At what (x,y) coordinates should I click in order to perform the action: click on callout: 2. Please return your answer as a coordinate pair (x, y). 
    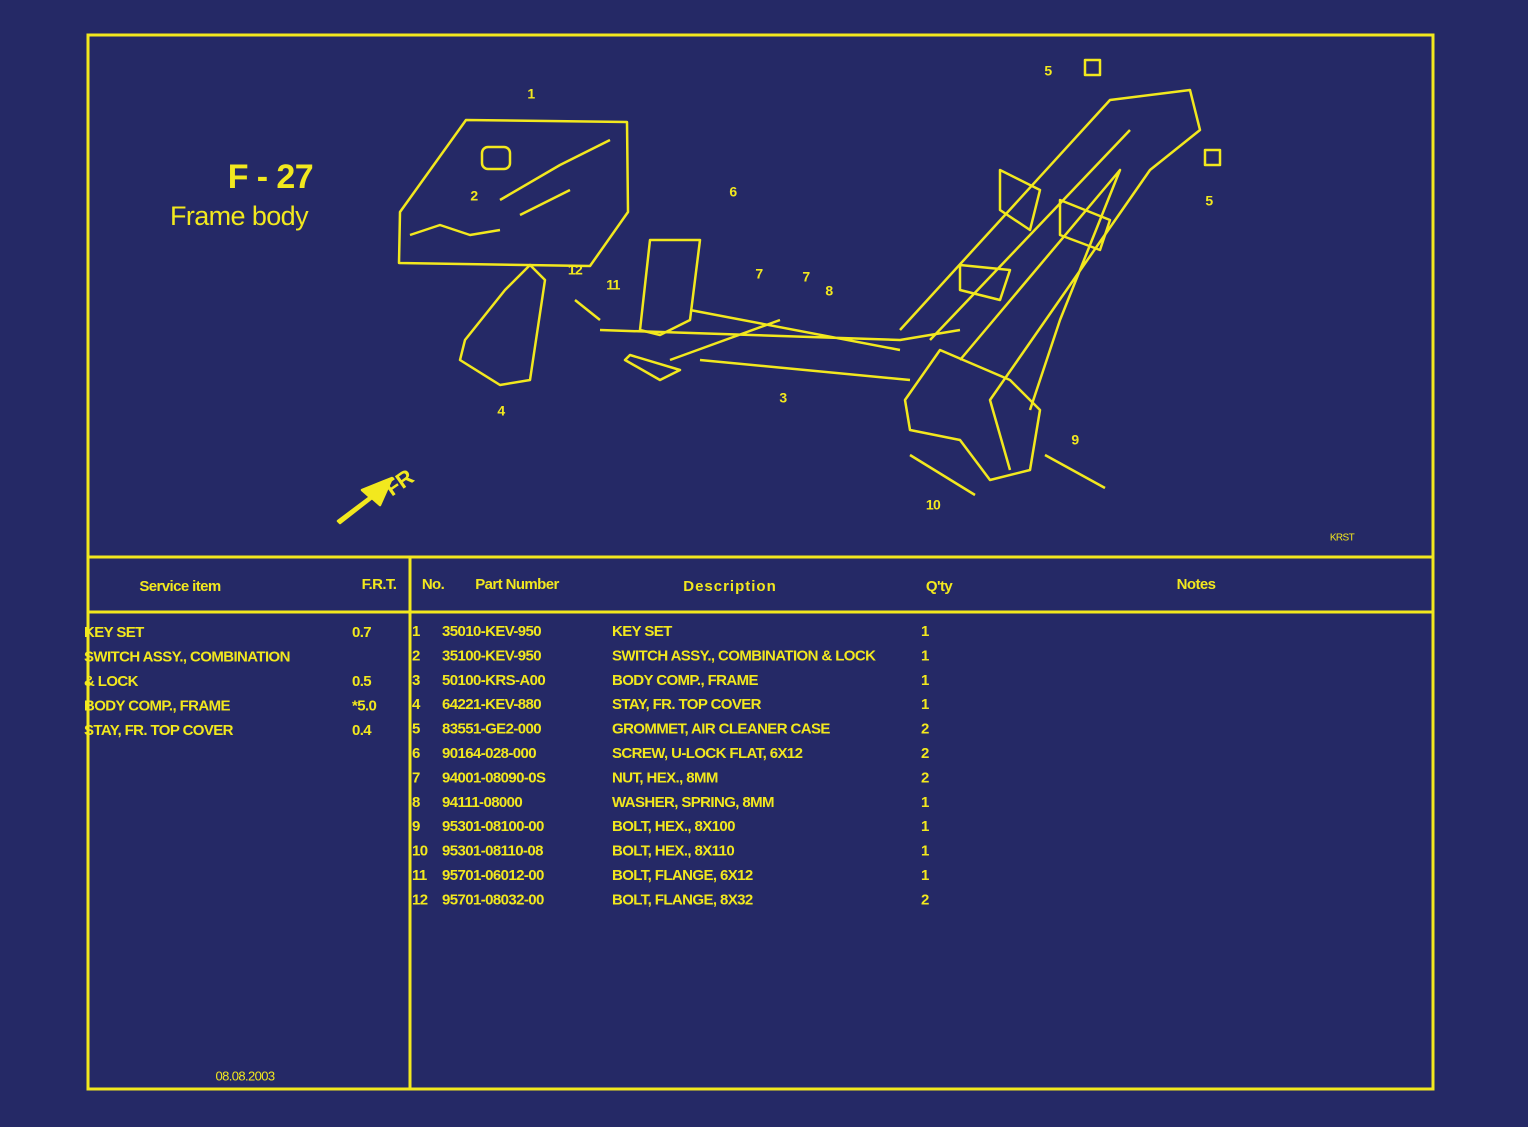
    Looking at the image, I should click on (474, 196).